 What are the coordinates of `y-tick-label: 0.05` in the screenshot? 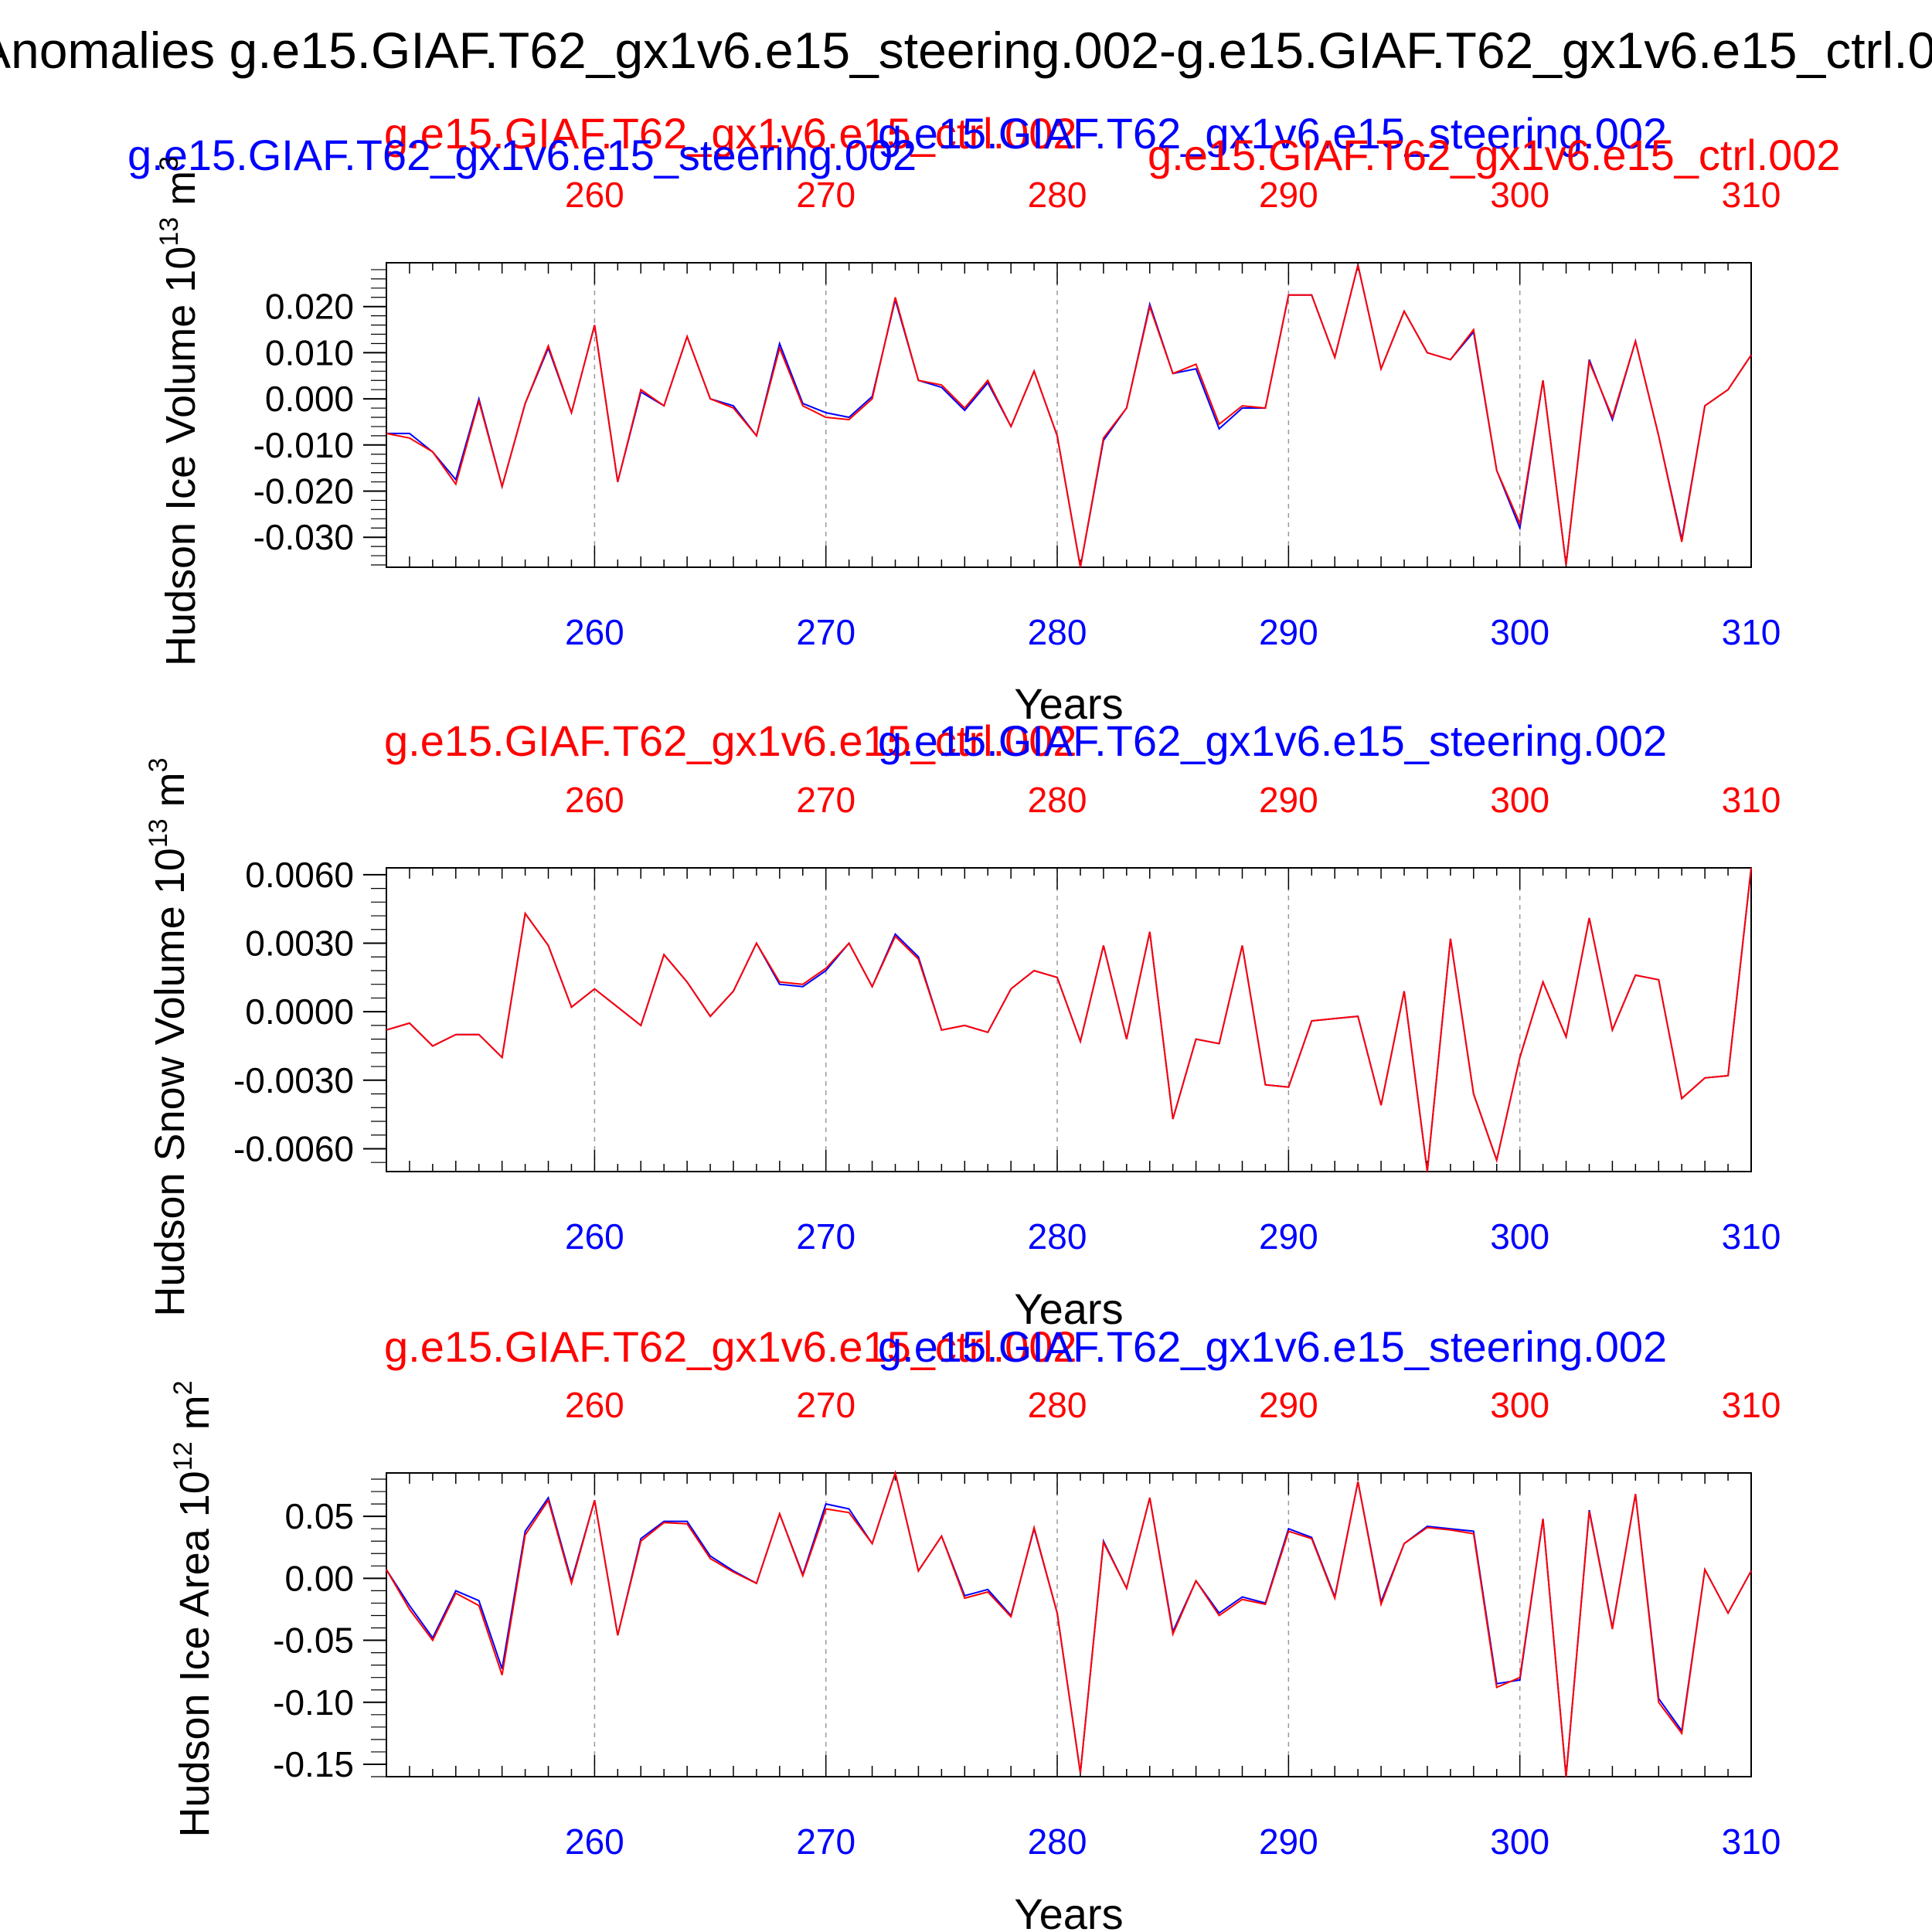 It's located at (319, 1516).